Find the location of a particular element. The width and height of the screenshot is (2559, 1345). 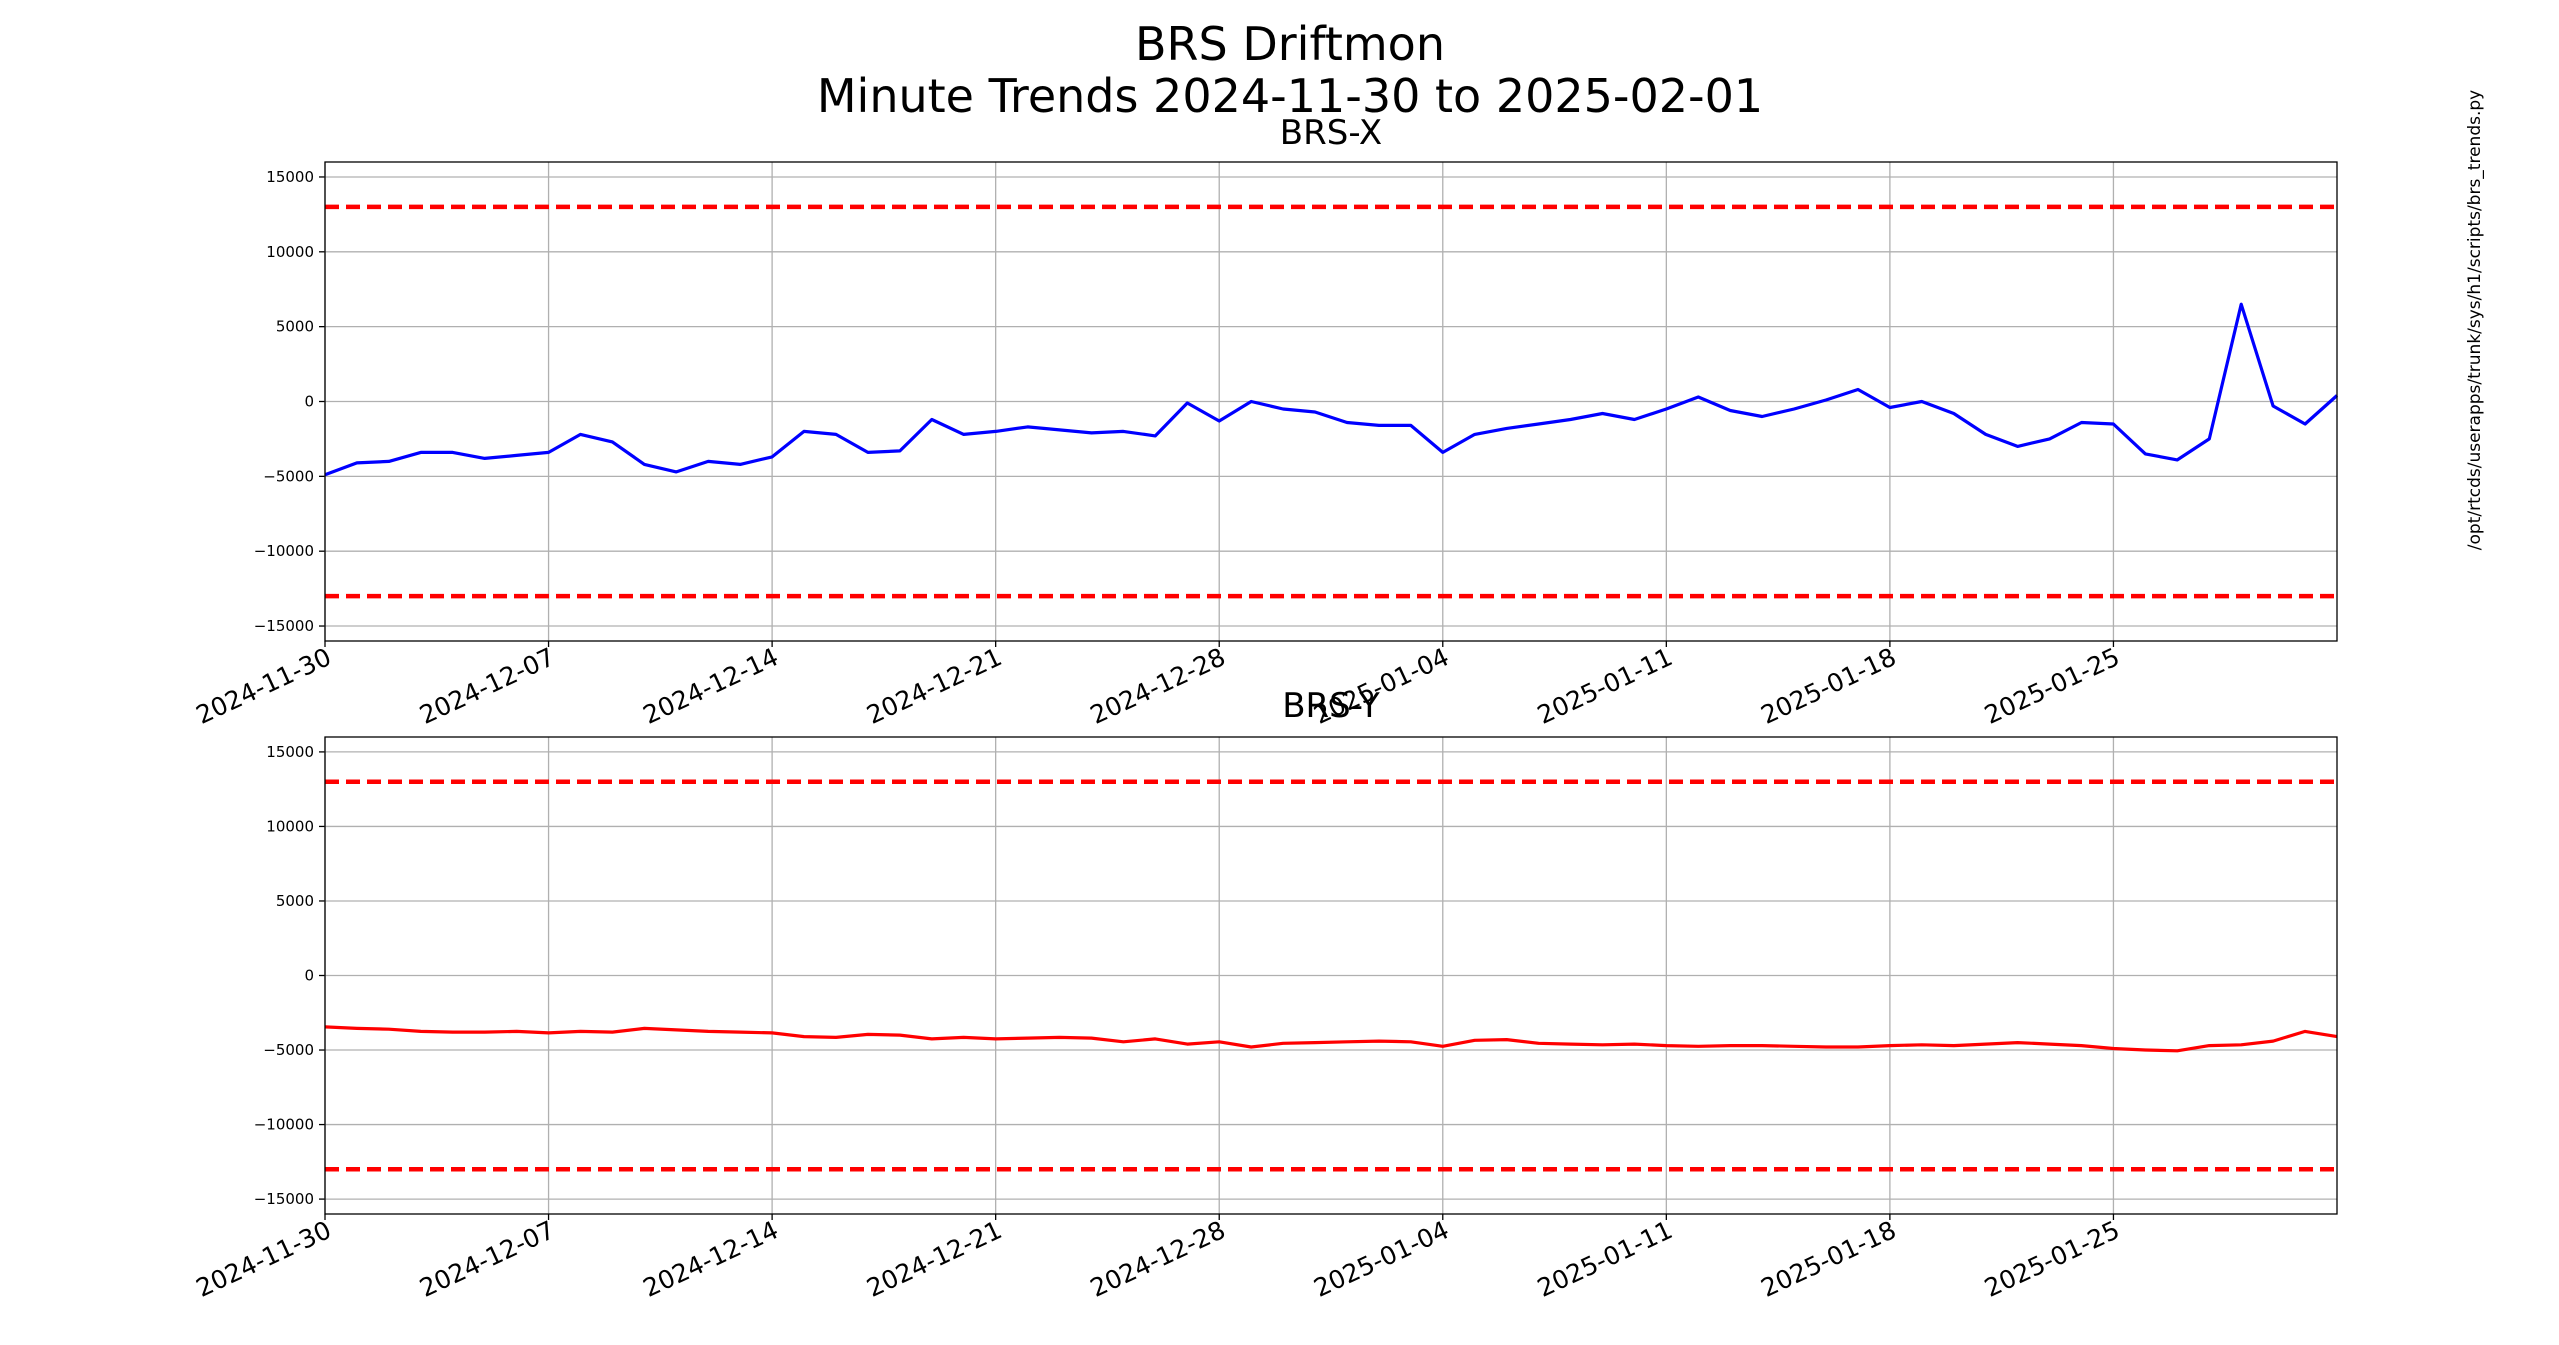

figure-title: BRS Driftmon is located at coordinates (1290, 44).